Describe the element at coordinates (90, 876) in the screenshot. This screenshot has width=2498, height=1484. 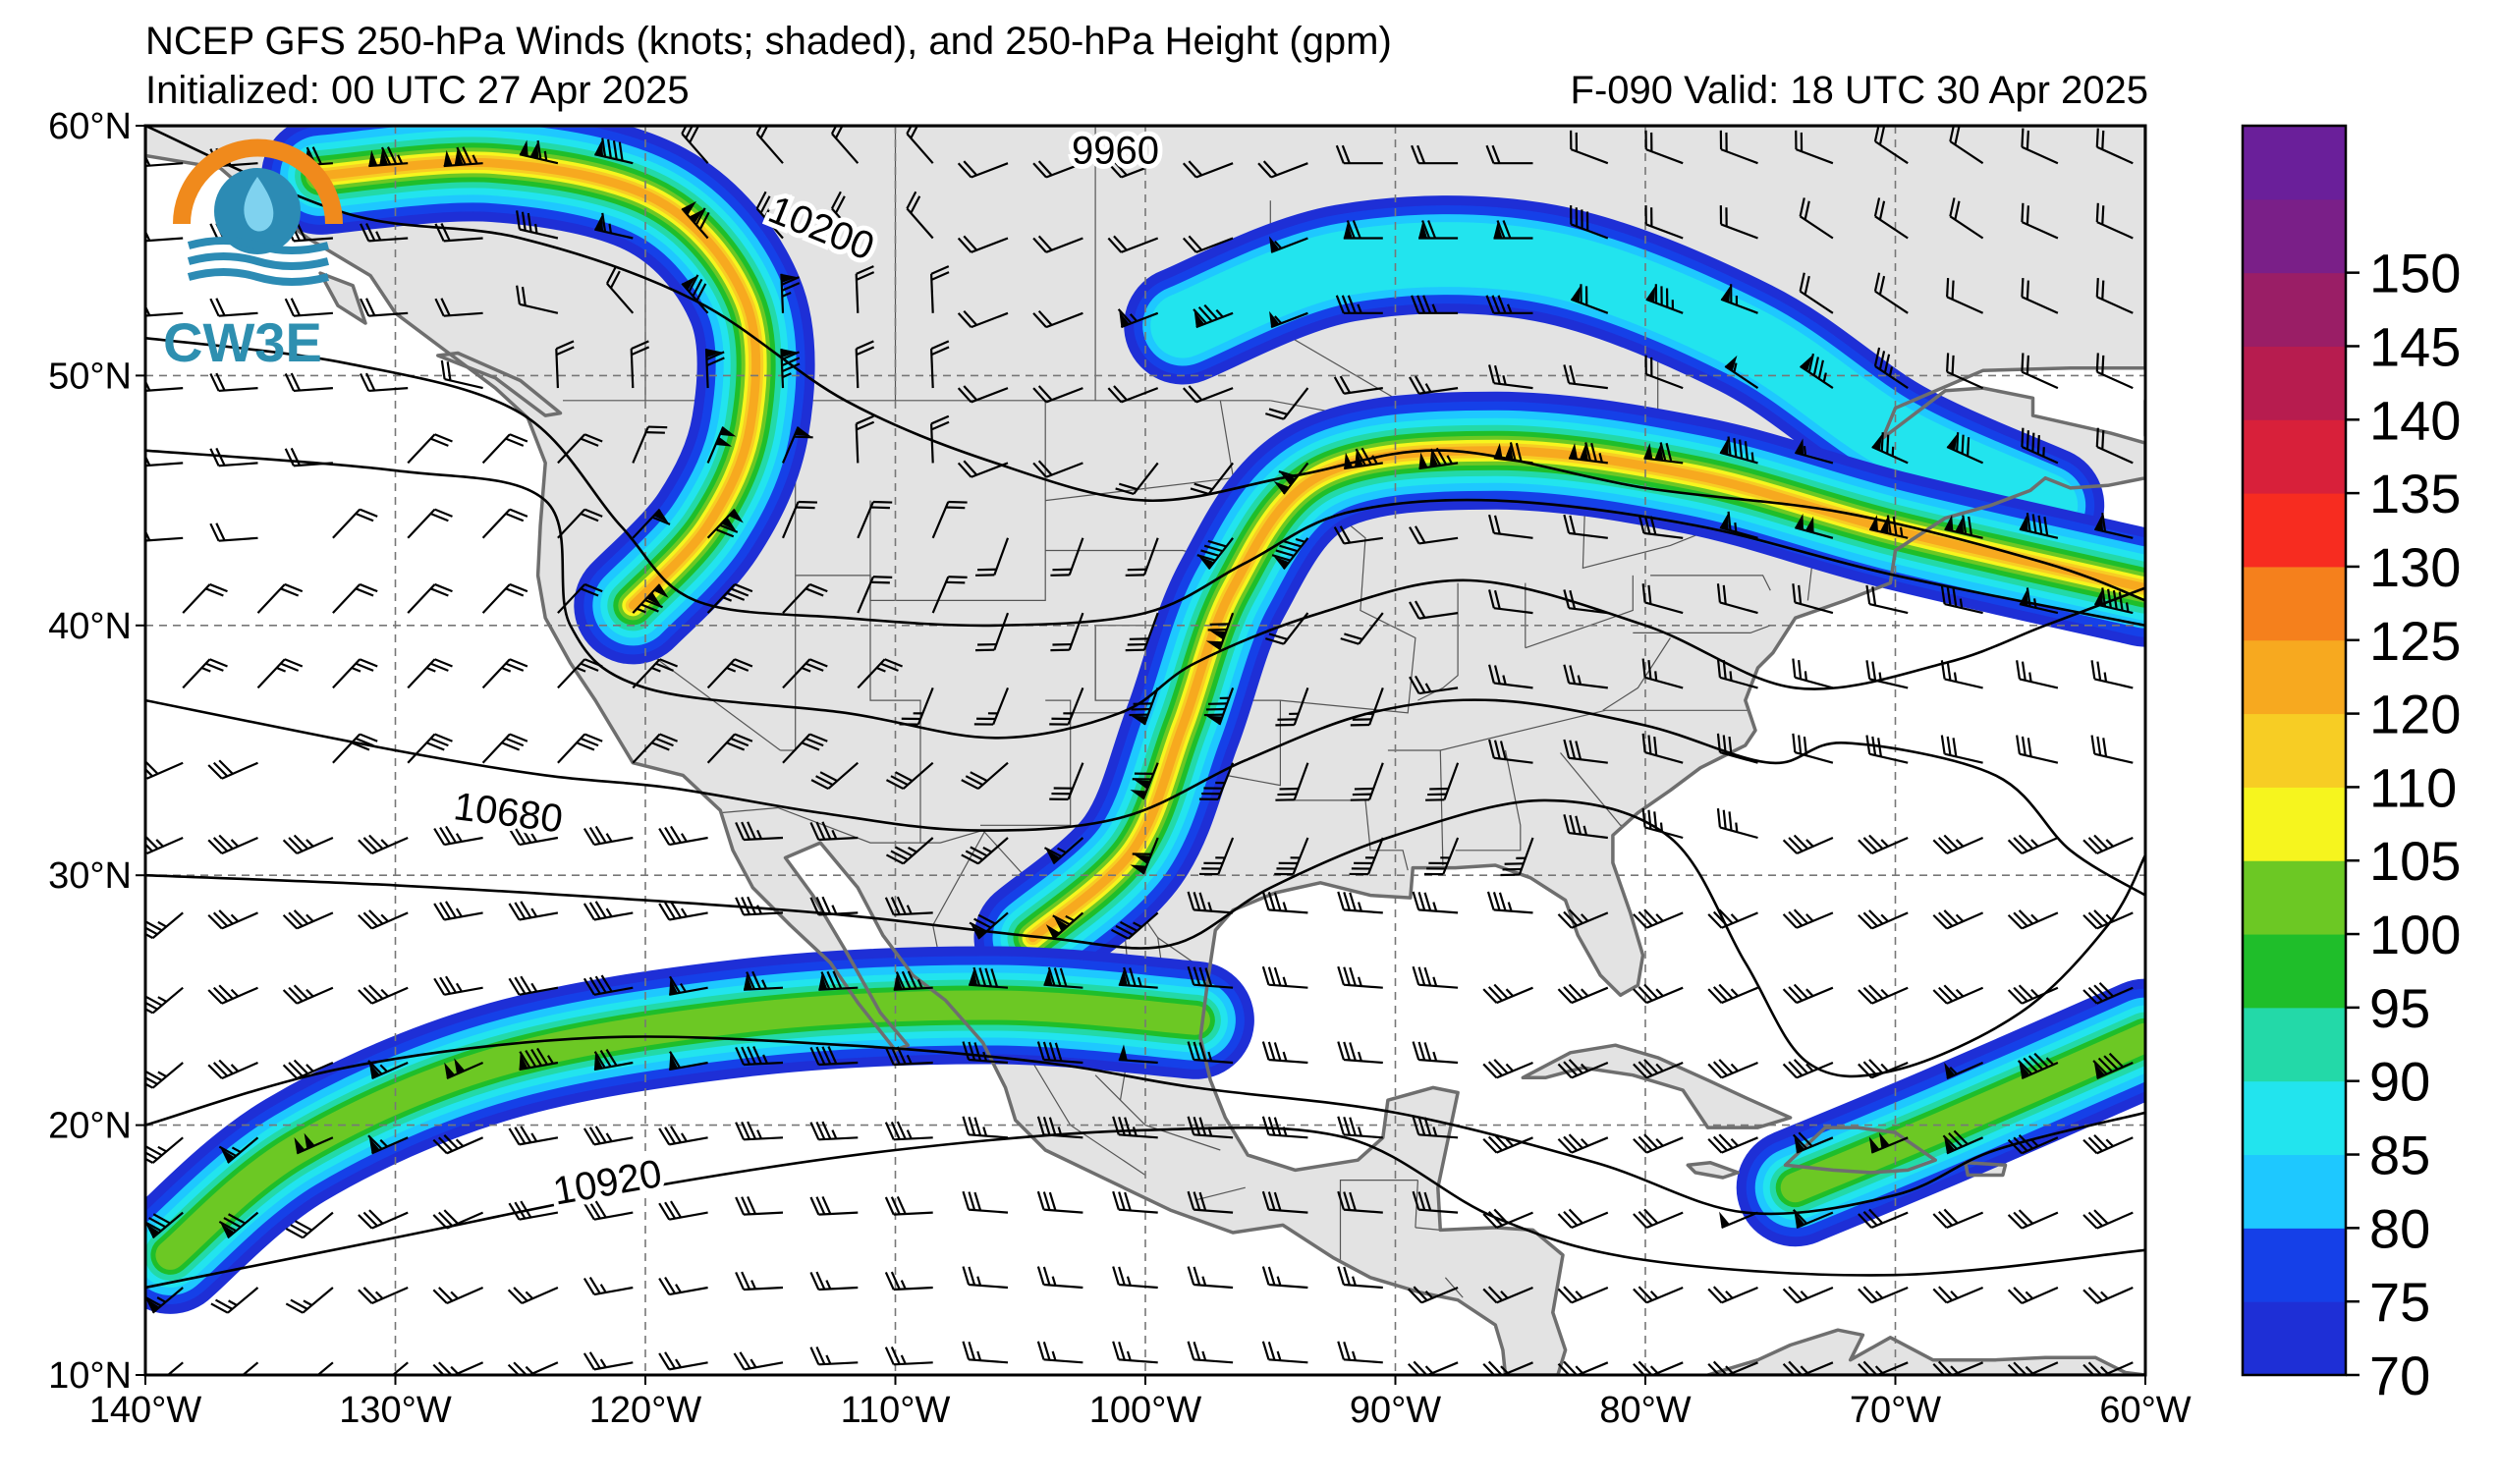
I see `lat-tick-label: 30°N` at that location.